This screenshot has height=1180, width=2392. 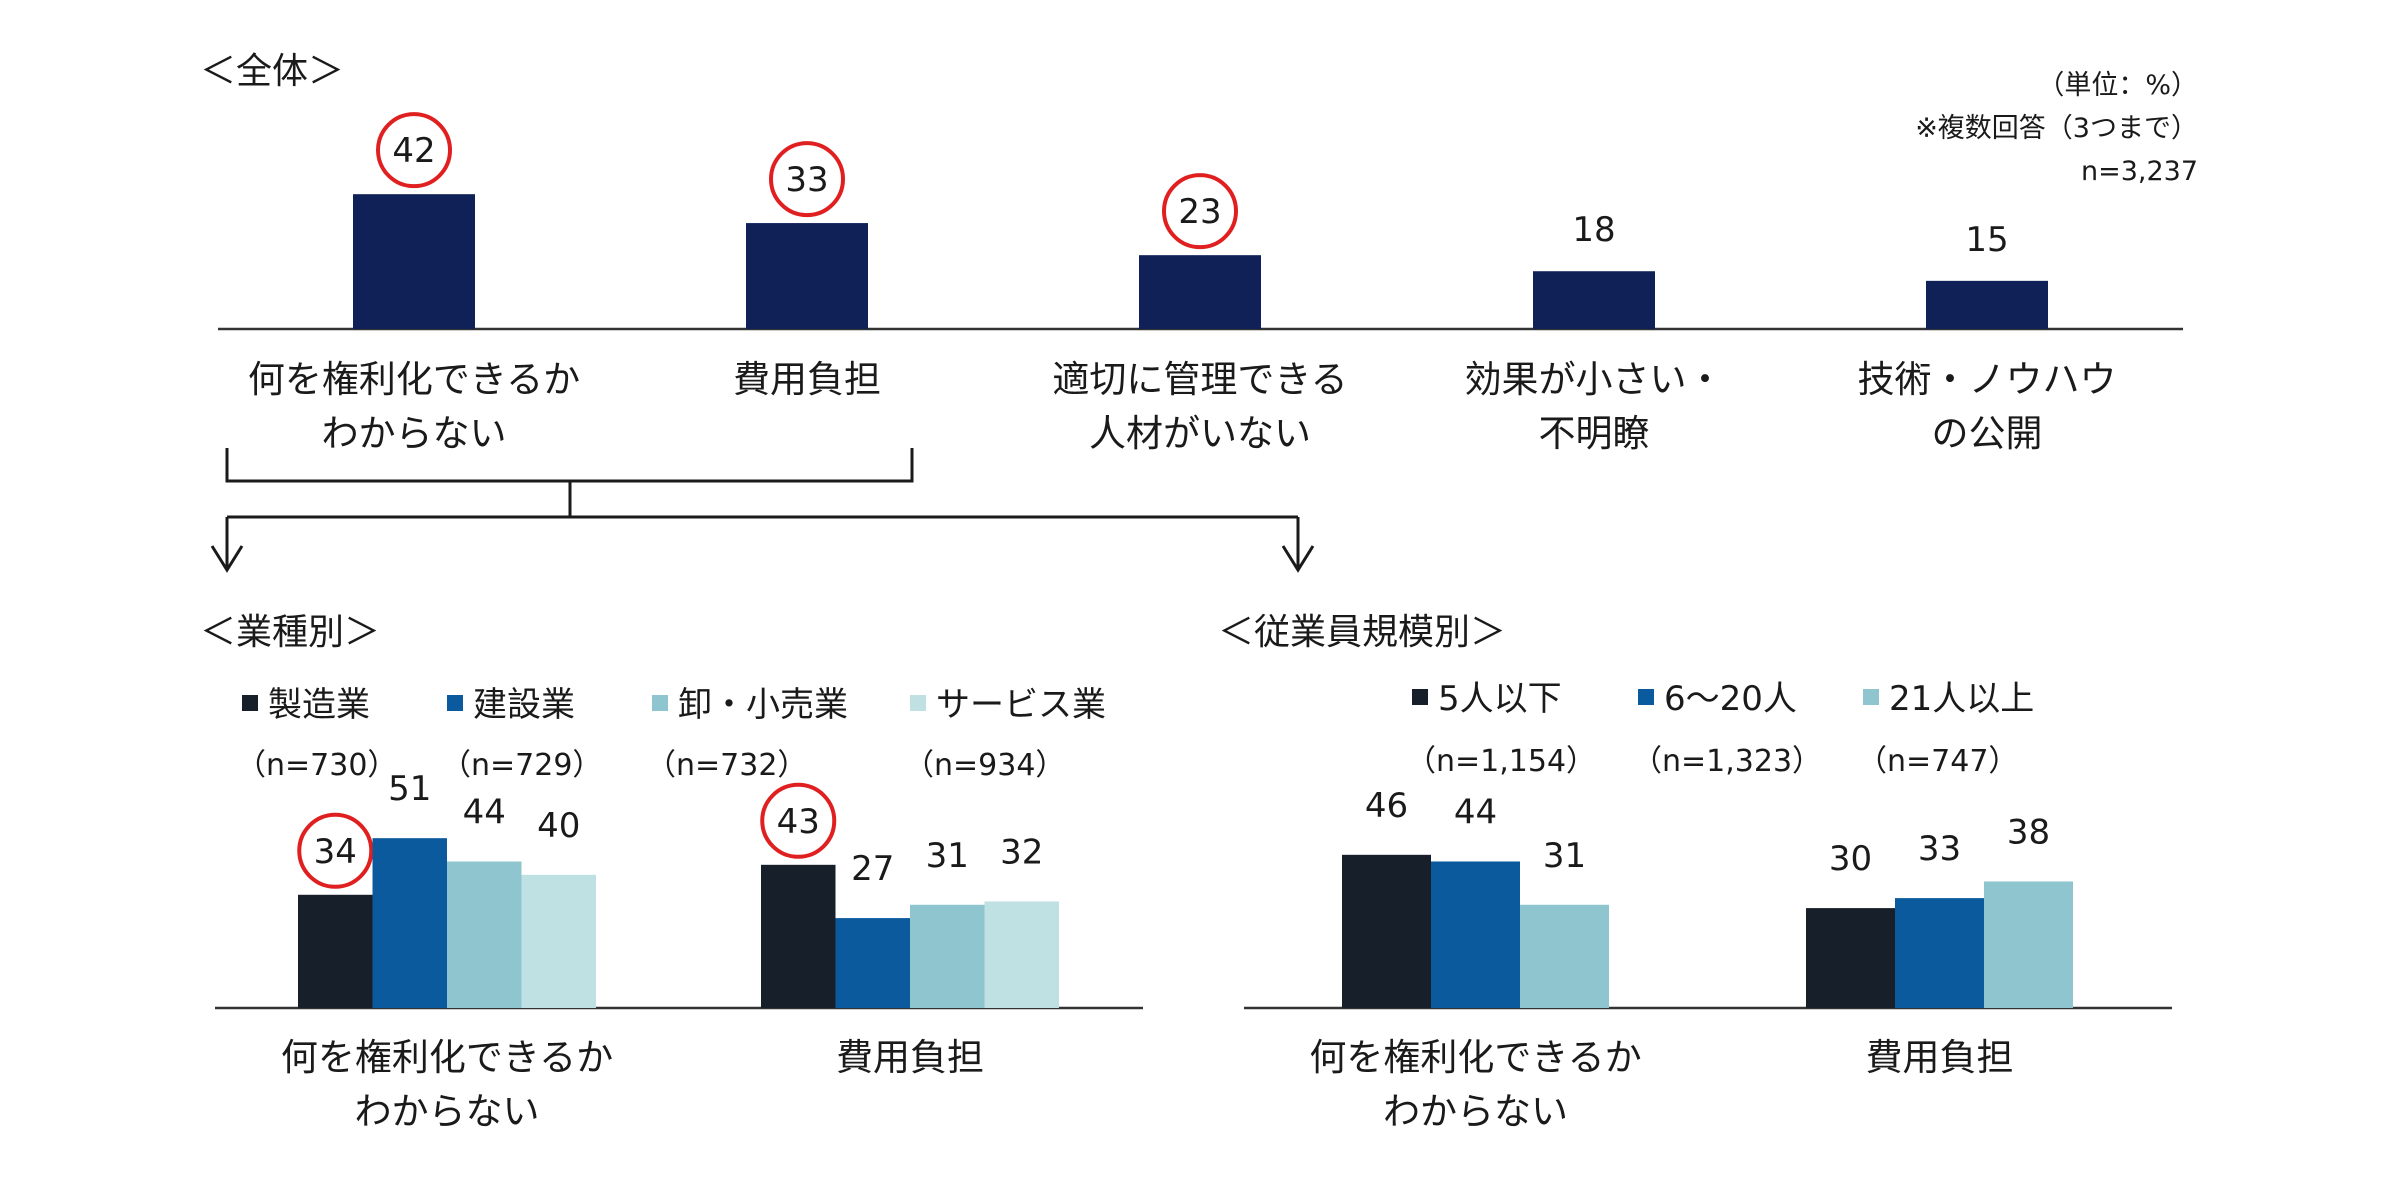 I want to click on overall-category-label: 不明瞭, so click(x=1594, y=433).